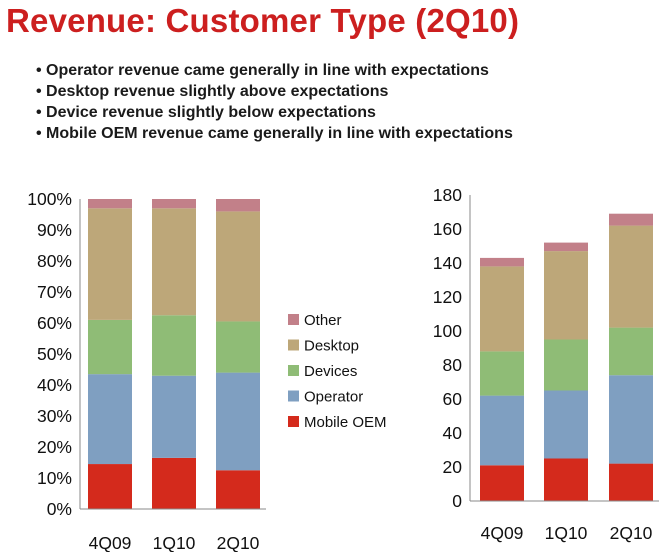  What do you see at coordinates (447, 263) in the screenshot?
I see `right-y-tick-label: 140` at bounding box center [447, 263].